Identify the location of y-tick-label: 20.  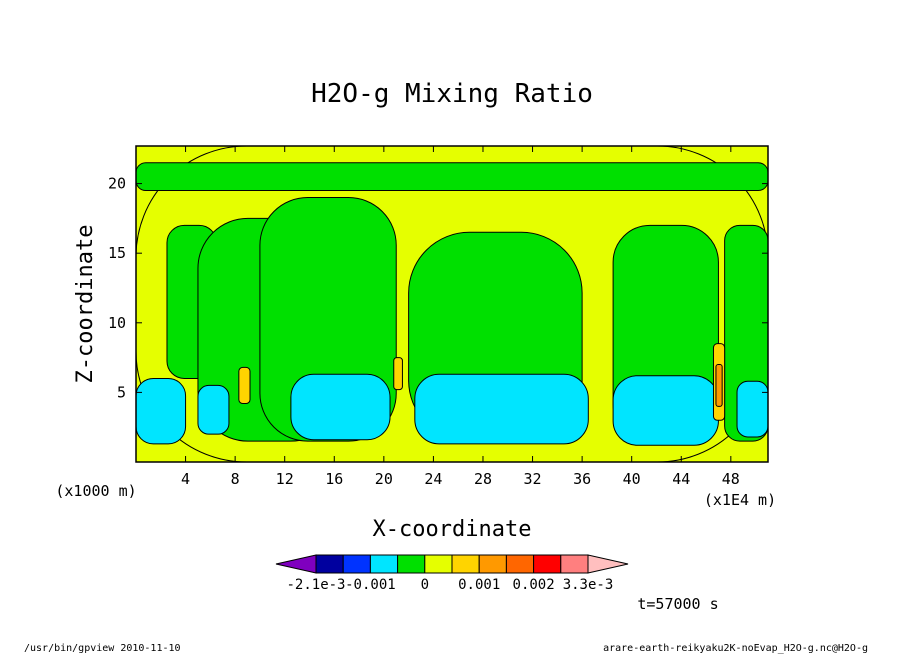
(117, 184).